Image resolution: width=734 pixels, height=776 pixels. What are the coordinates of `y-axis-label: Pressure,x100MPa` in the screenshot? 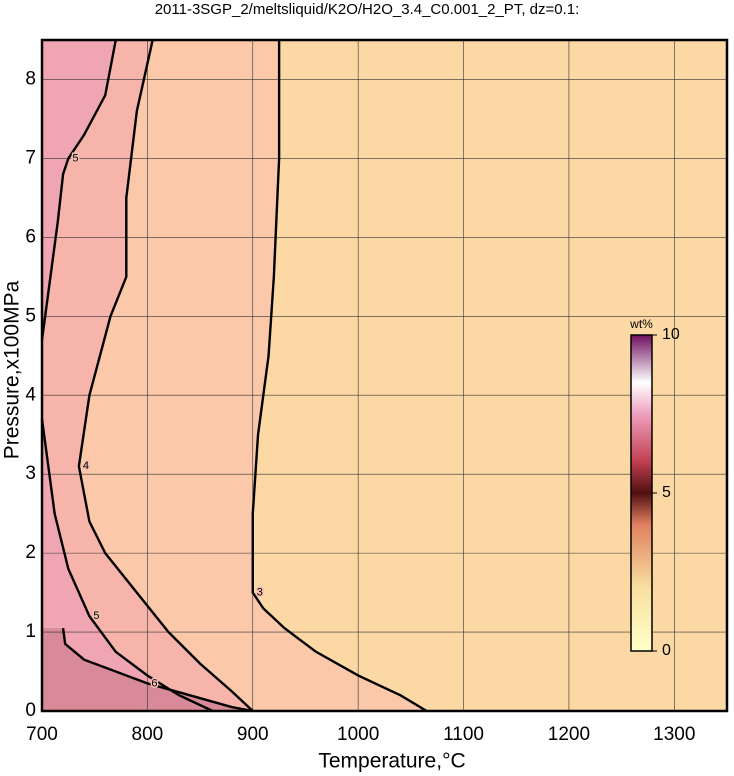 It's located at (12, 369).